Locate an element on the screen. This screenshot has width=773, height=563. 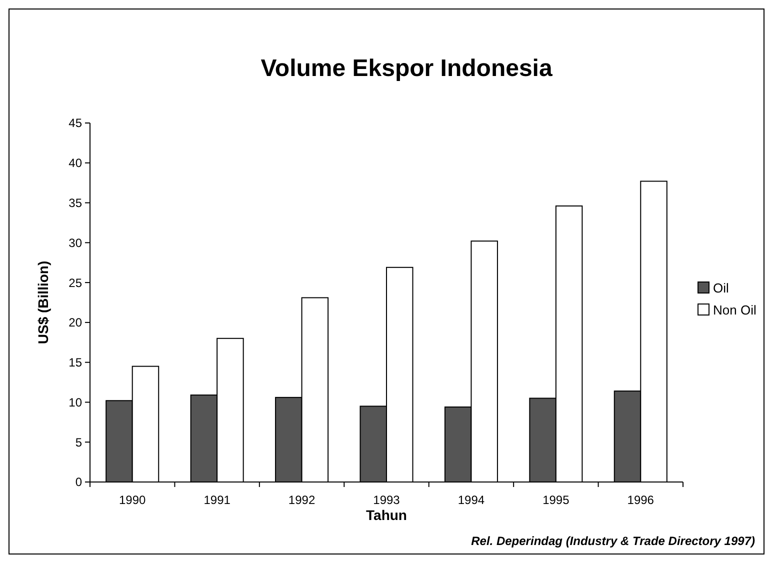
legend-label: Non Oil is located at coordinates (734, 310).